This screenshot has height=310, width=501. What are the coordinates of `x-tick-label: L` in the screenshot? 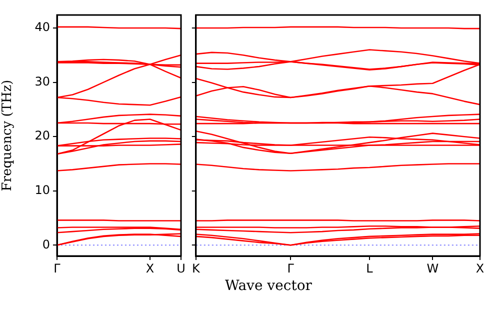 It's located at (370, 268).